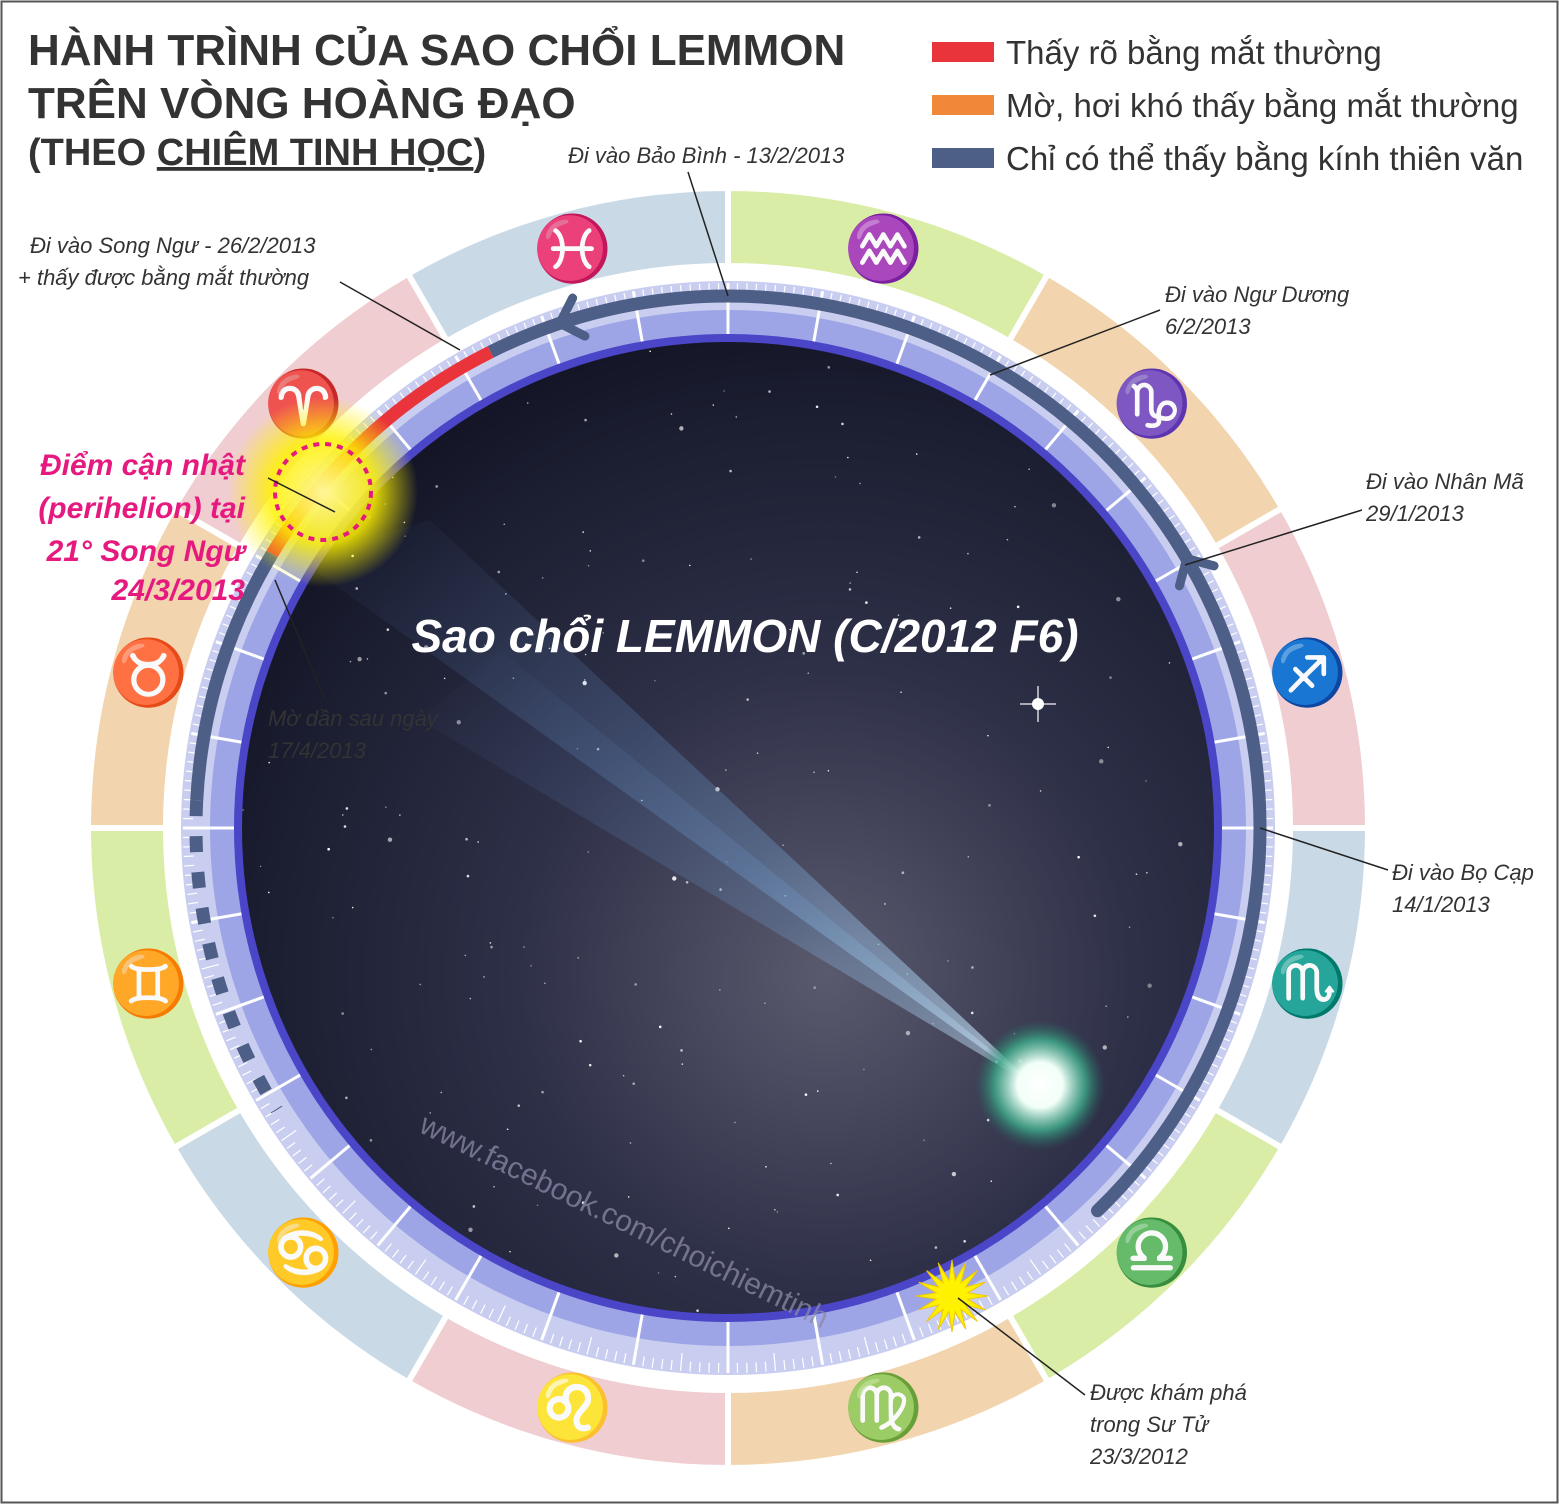 This screenshot has height=1509, width=1559. I want to click on legend-swatch-faint, so click(963, 105).